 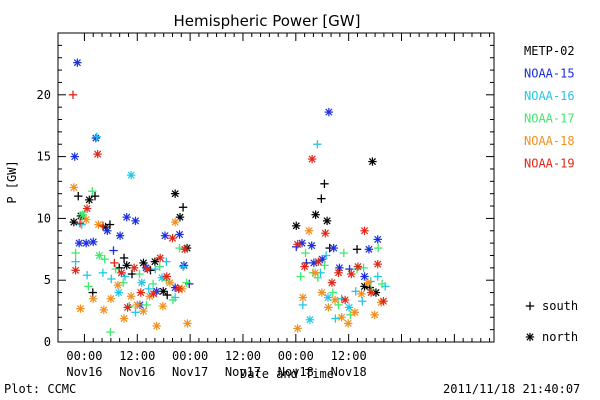 What do you see at coordinates (44, 95) in the screenshot?
I see `y-tick-label: 20` at bounding box center [44, 95].